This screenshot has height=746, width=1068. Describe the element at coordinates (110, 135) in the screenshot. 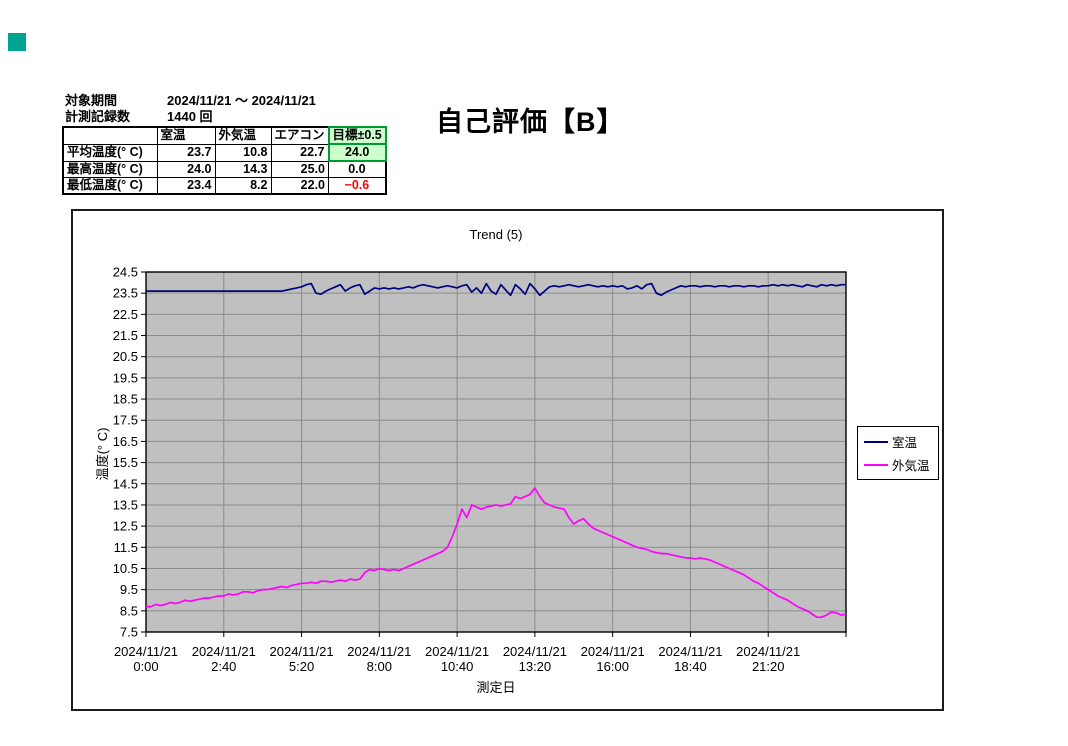

I see `summary-header-blank` at that location.